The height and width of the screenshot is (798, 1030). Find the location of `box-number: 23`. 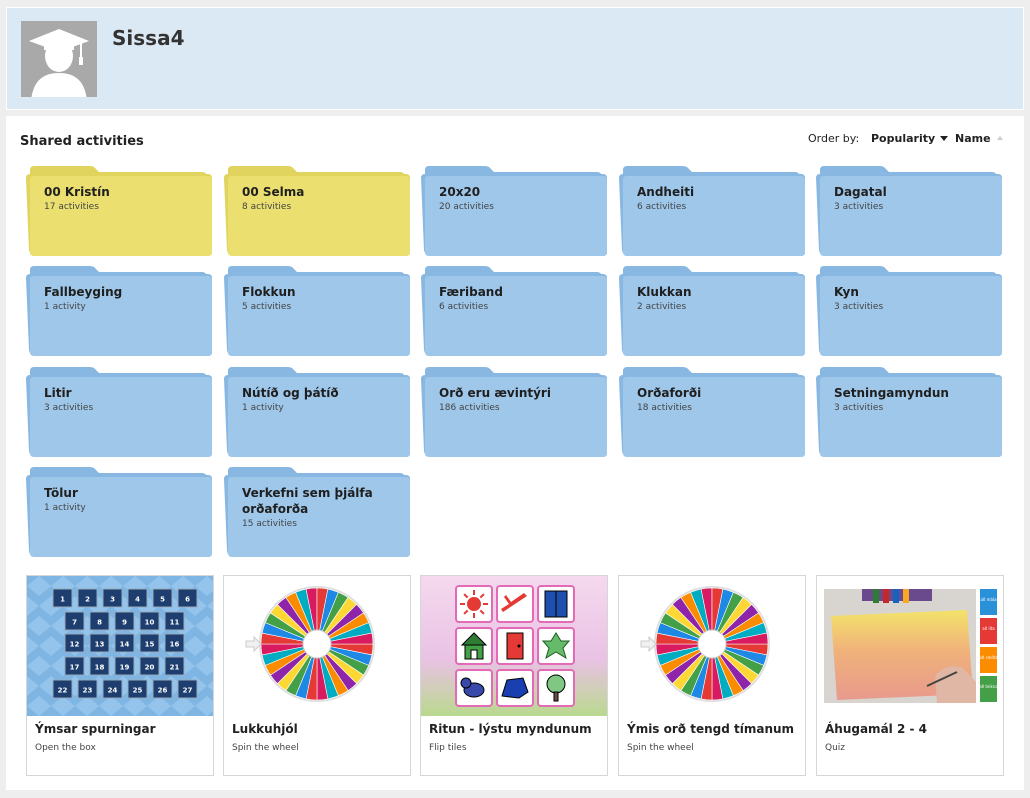

box-number: 23 is located at coordinates (88, 691).